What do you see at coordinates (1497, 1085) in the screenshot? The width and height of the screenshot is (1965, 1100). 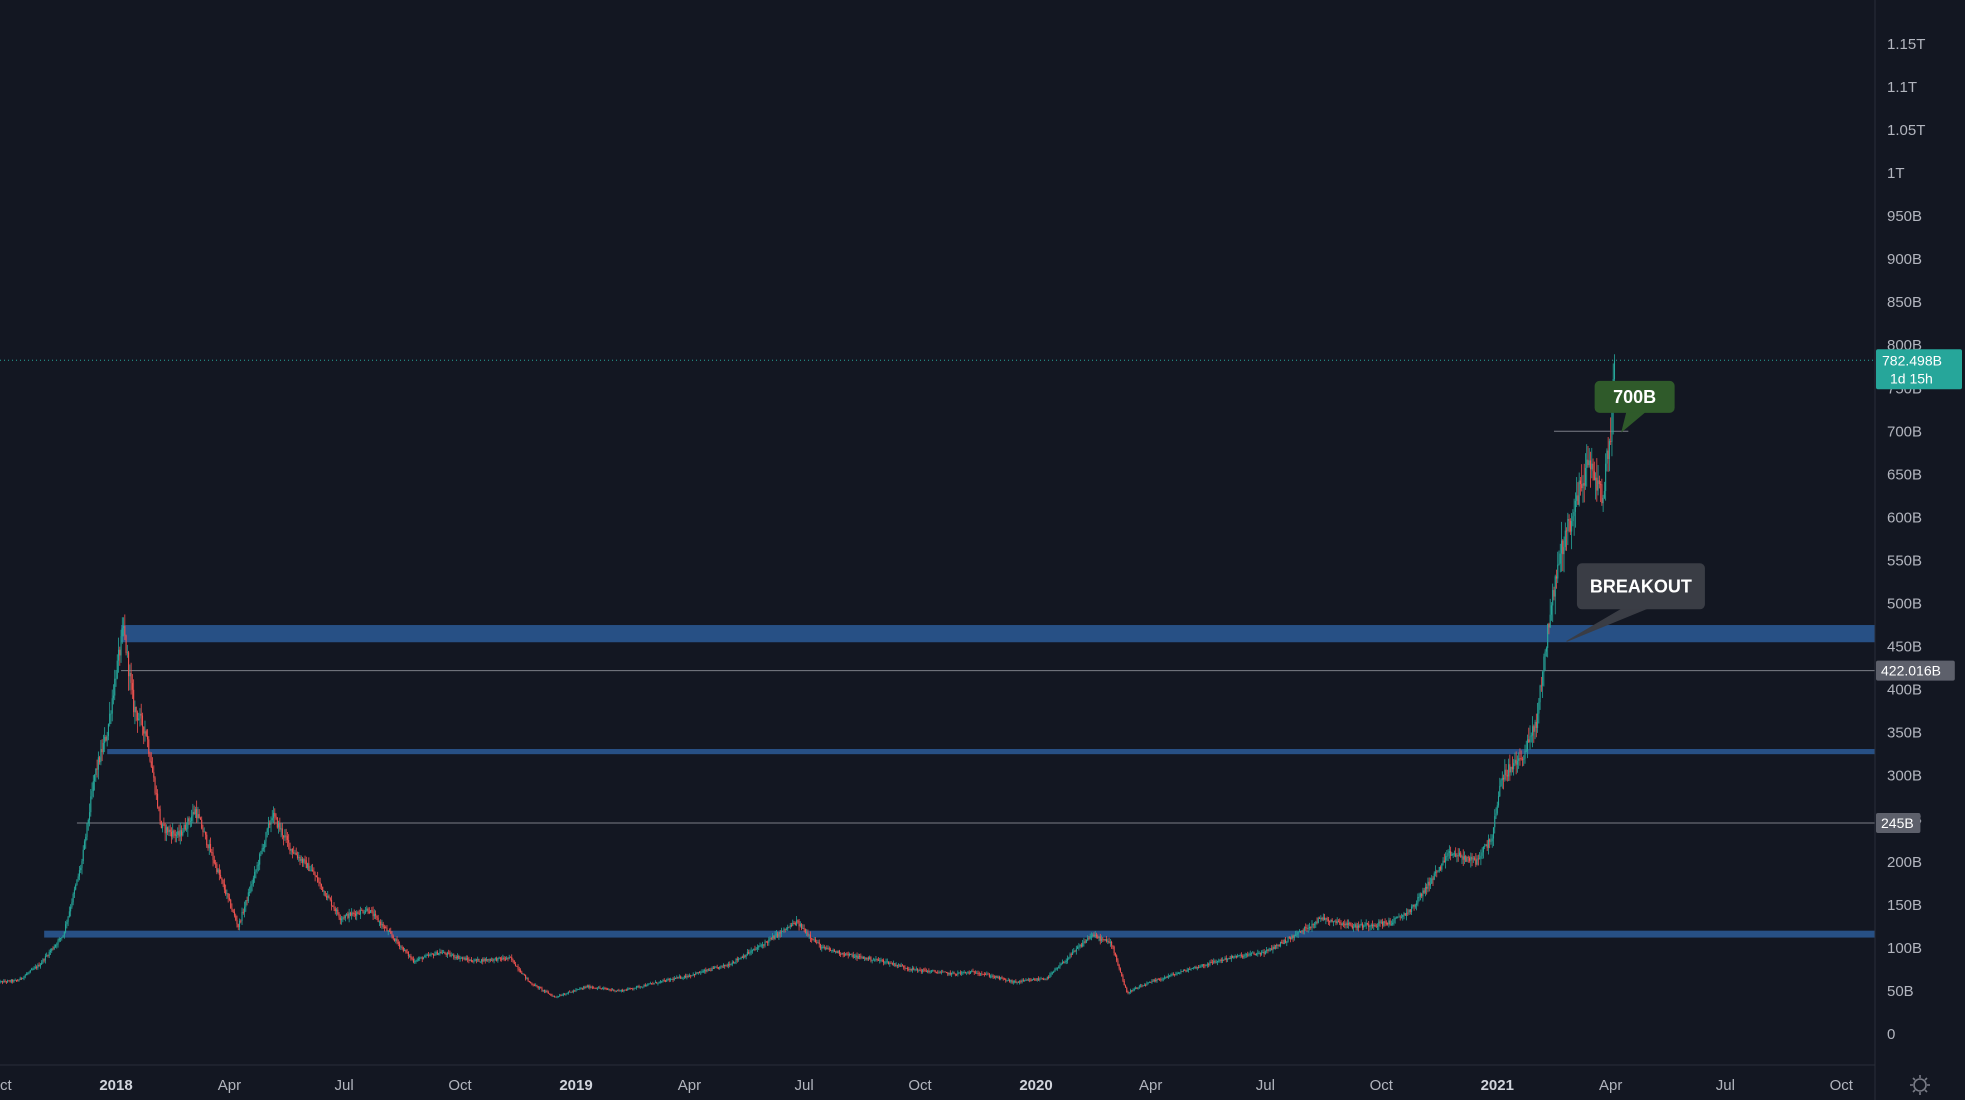 I see `time-tick-label: 2021` at bounding box center [1497, 1085].